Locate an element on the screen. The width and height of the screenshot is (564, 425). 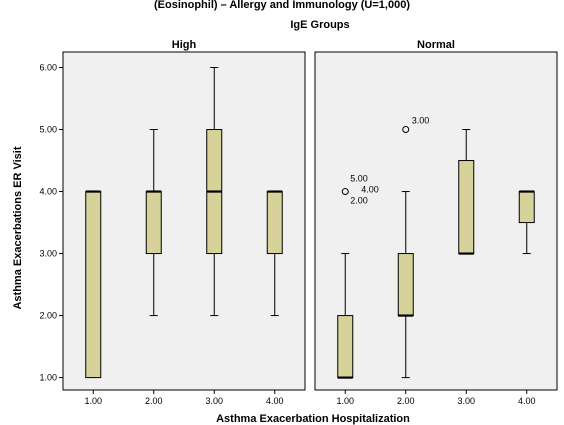
box-high-2.00 is located at coordinates (153, 223).